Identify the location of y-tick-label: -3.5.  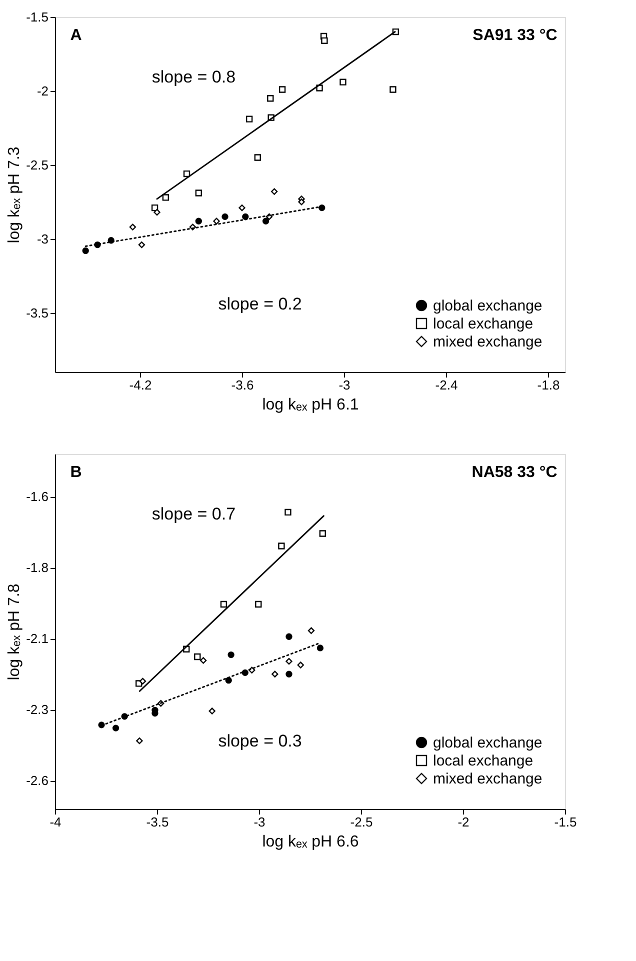
(37, 312).